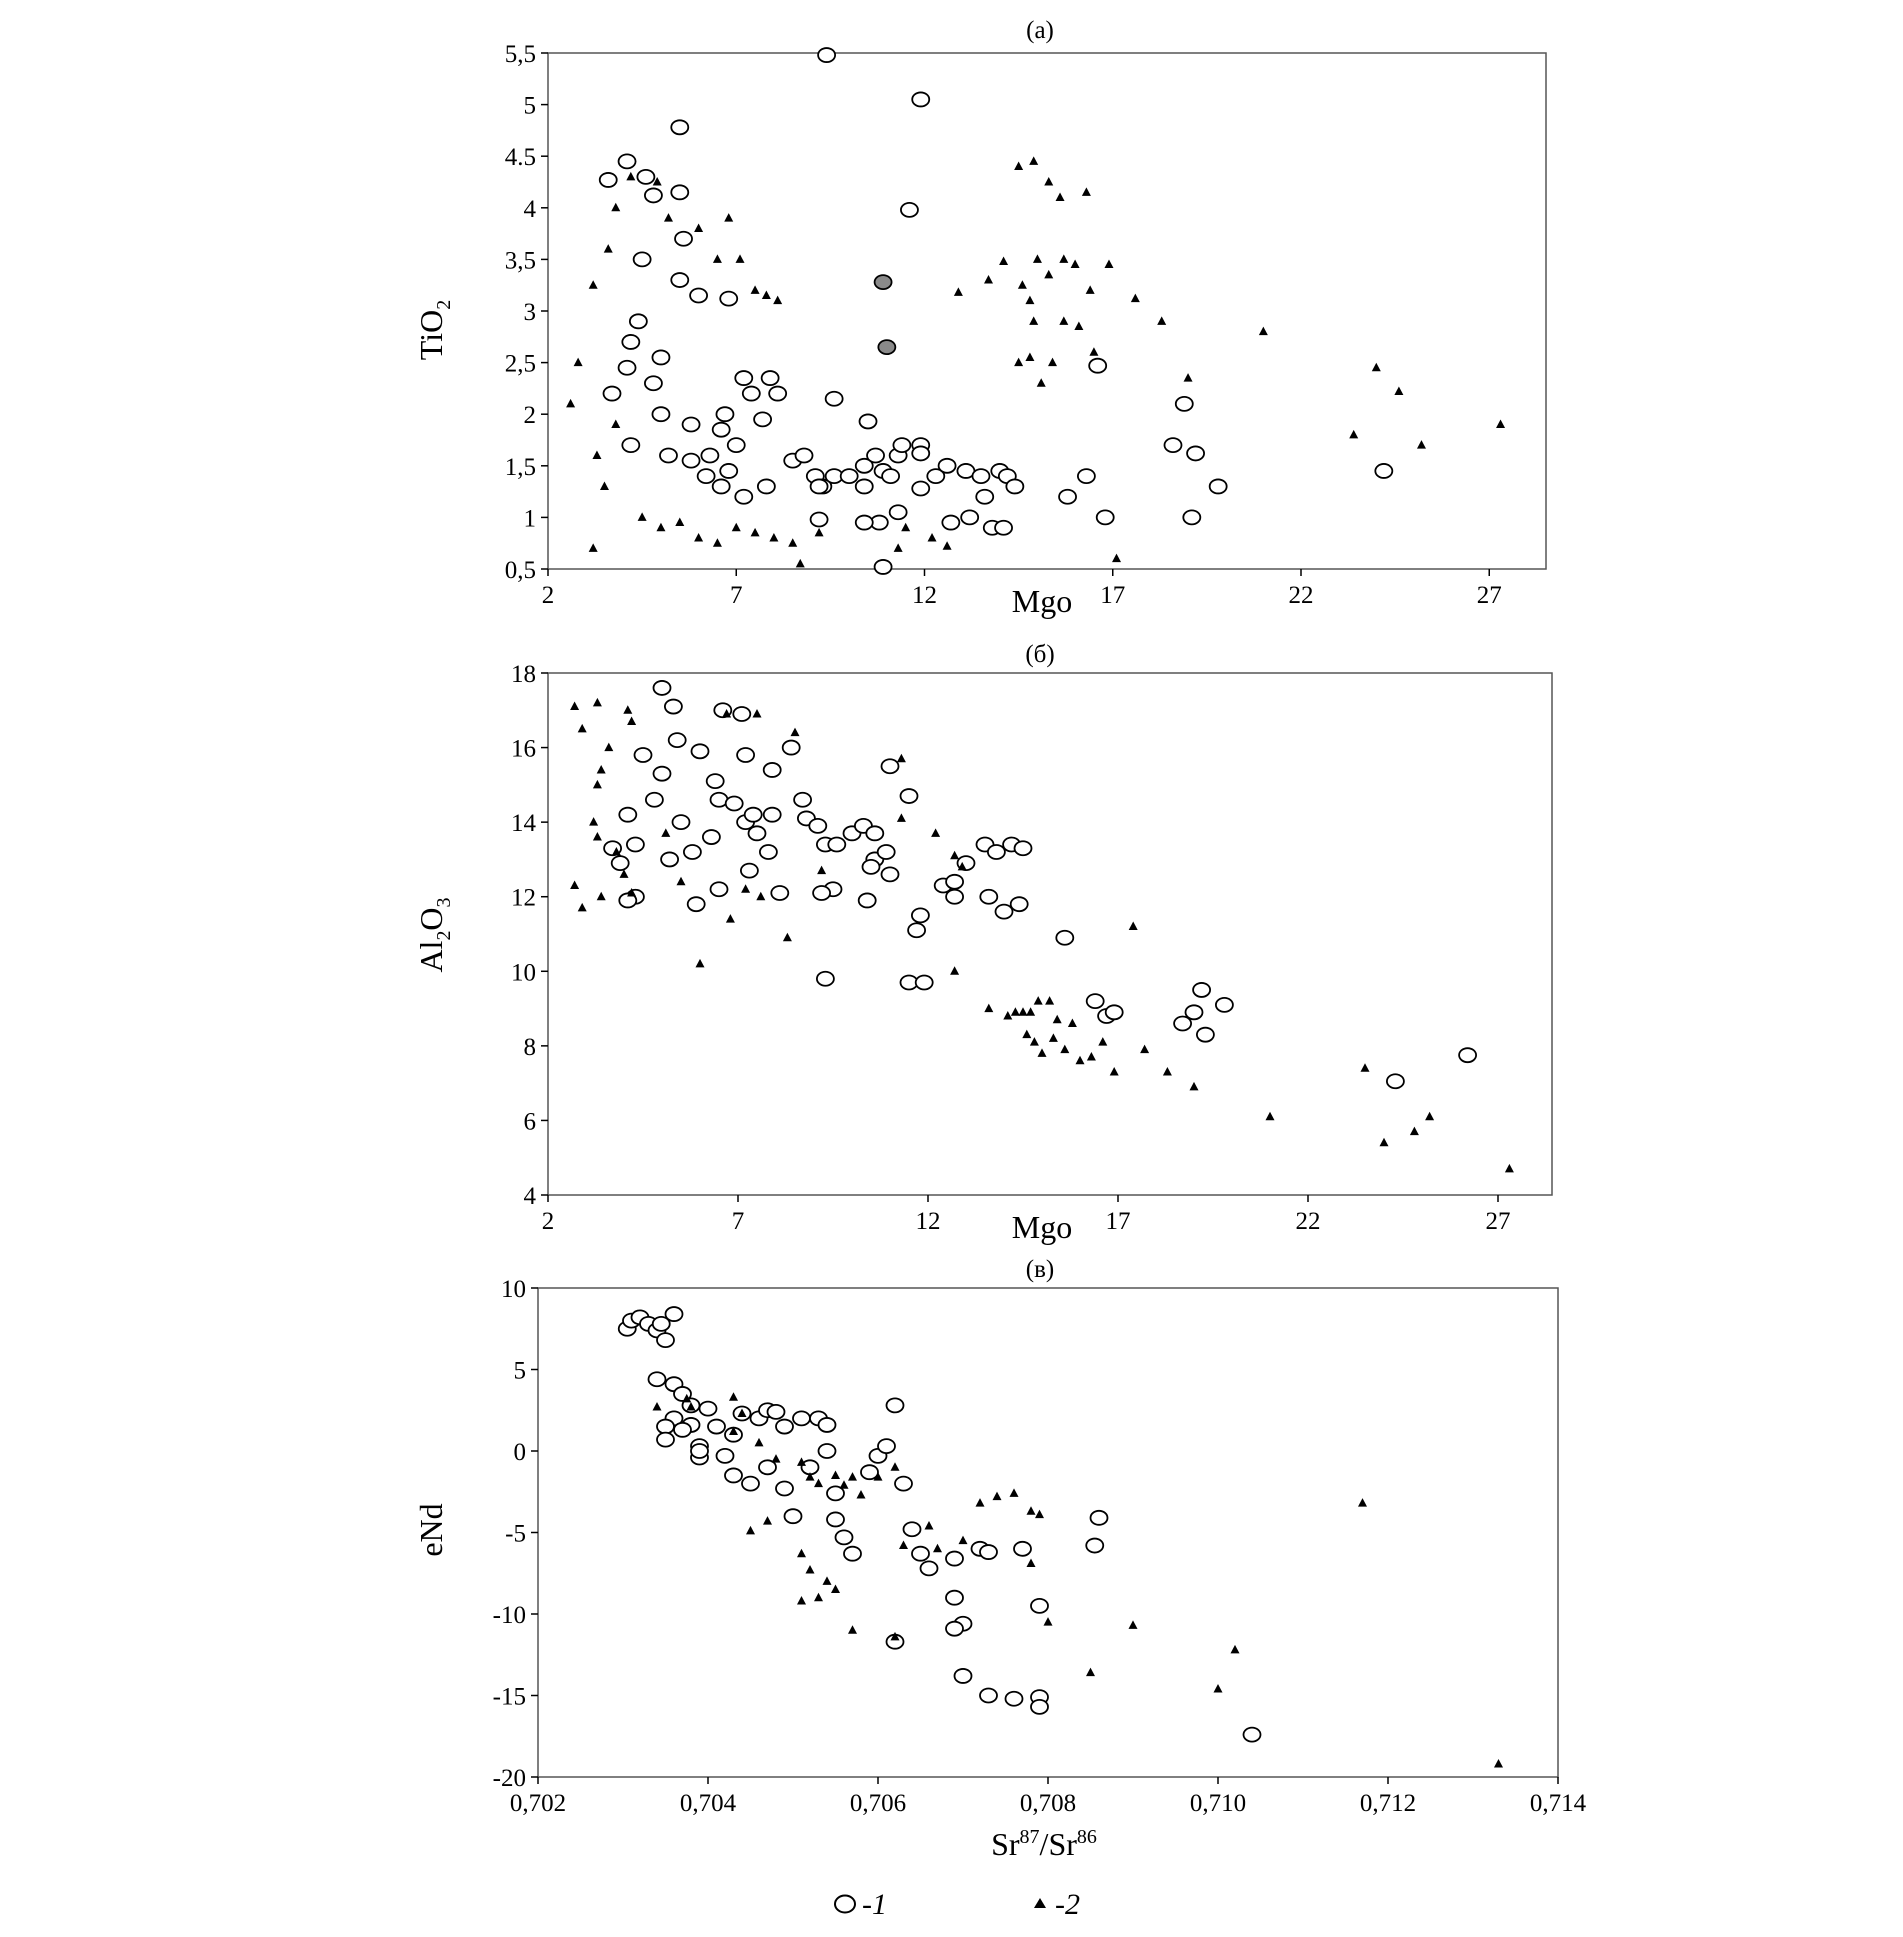 The width and height of the screenshot is (1903, 1937). Describe the element at coordinates (530, 209) in the screenshot. I see `ytick-label: 4` at that location.